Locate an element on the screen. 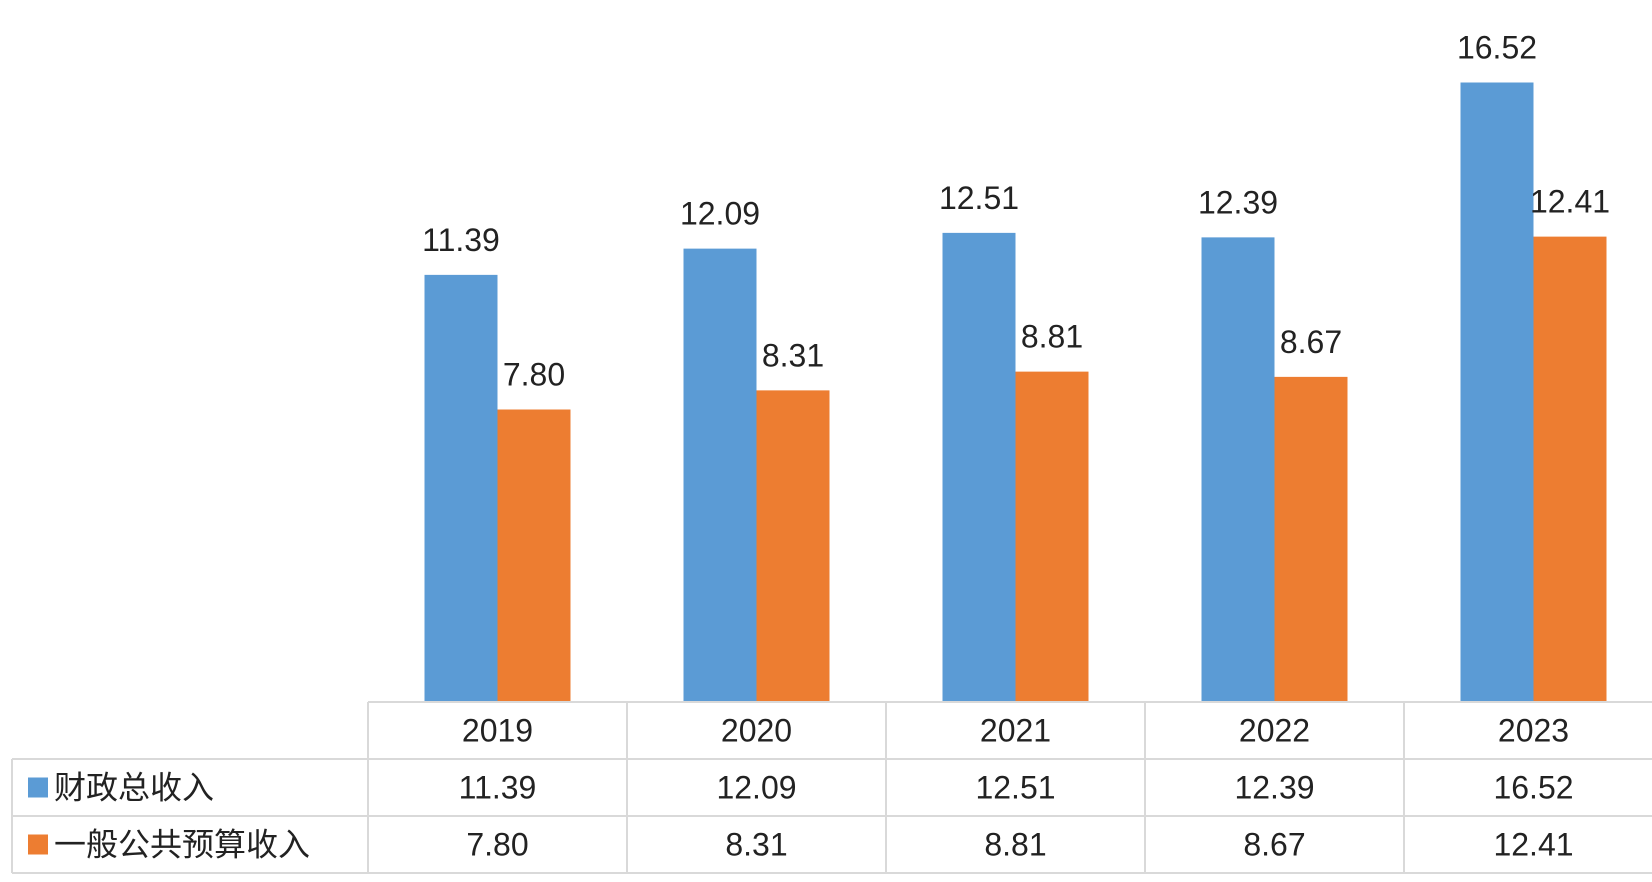  table-value-2019-series-2: 7.80 is located at coordinates (497, 845).